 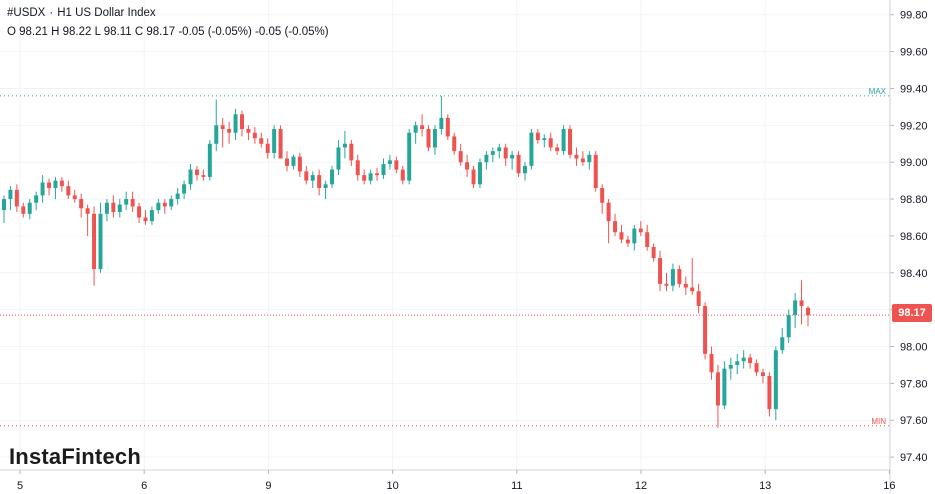 What do you see at coordinates (914, 16) in the screenshot?
I see `price-tick-label: 99.80` at bounding box center [914, 16].